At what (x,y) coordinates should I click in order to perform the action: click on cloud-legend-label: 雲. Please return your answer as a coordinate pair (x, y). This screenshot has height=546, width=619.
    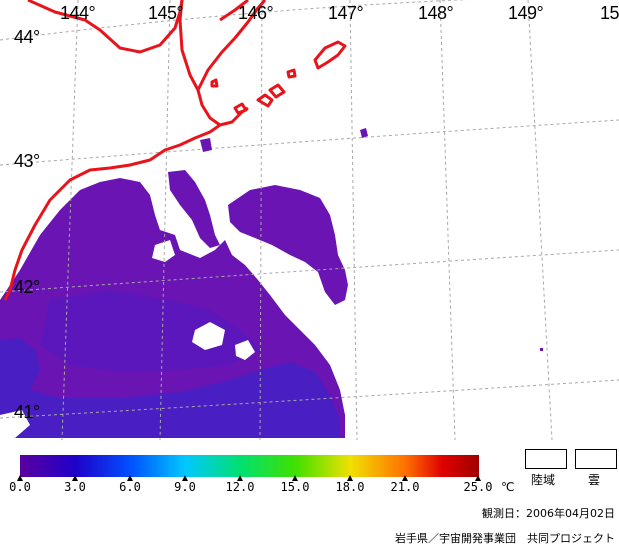
    Looking at the image, I should click on (594, 480).